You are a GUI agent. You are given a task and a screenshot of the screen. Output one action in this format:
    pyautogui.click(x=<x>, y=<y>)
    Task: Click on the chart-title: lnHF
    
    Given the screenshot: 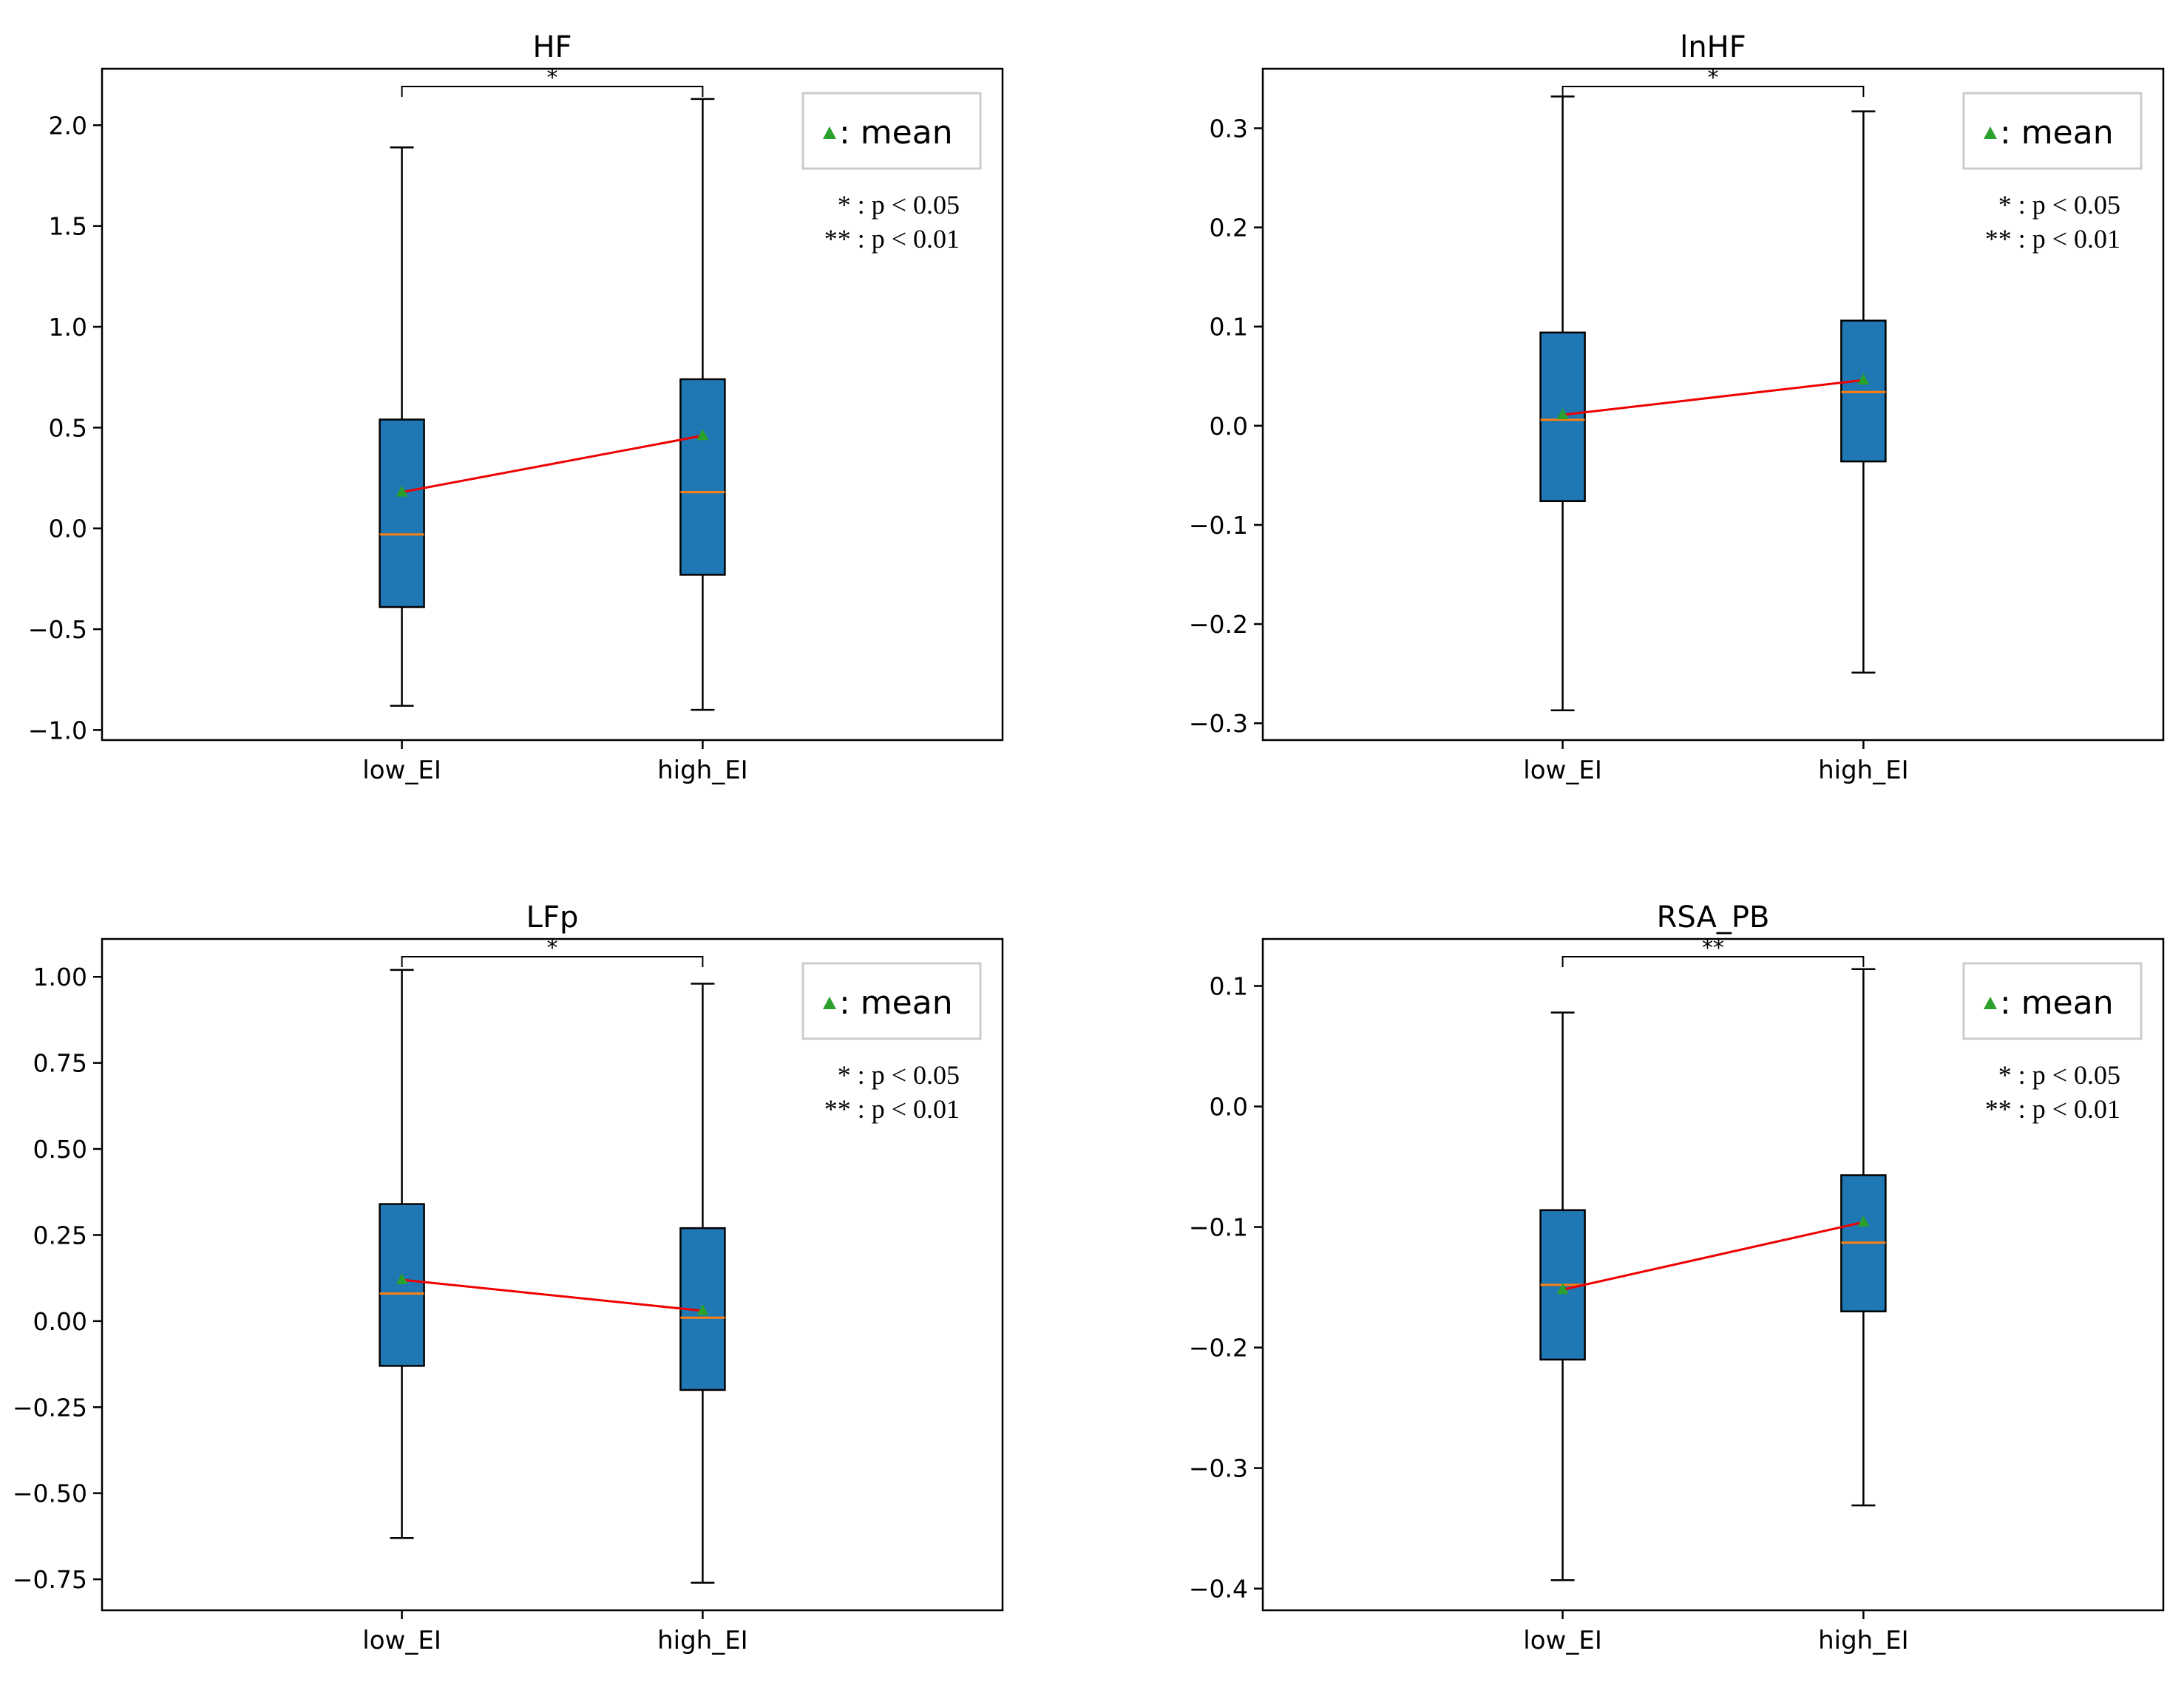 What is the action you would take?
    pyautogui.click(x=1713, y=47)
    